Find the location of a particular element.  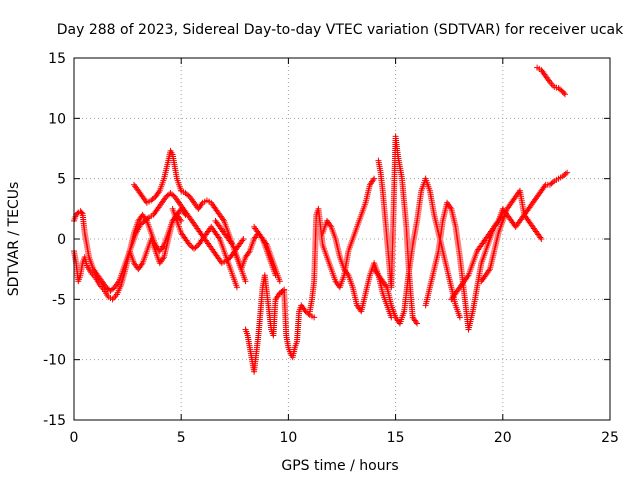

series-track-q is located at coordinates (511, 236).